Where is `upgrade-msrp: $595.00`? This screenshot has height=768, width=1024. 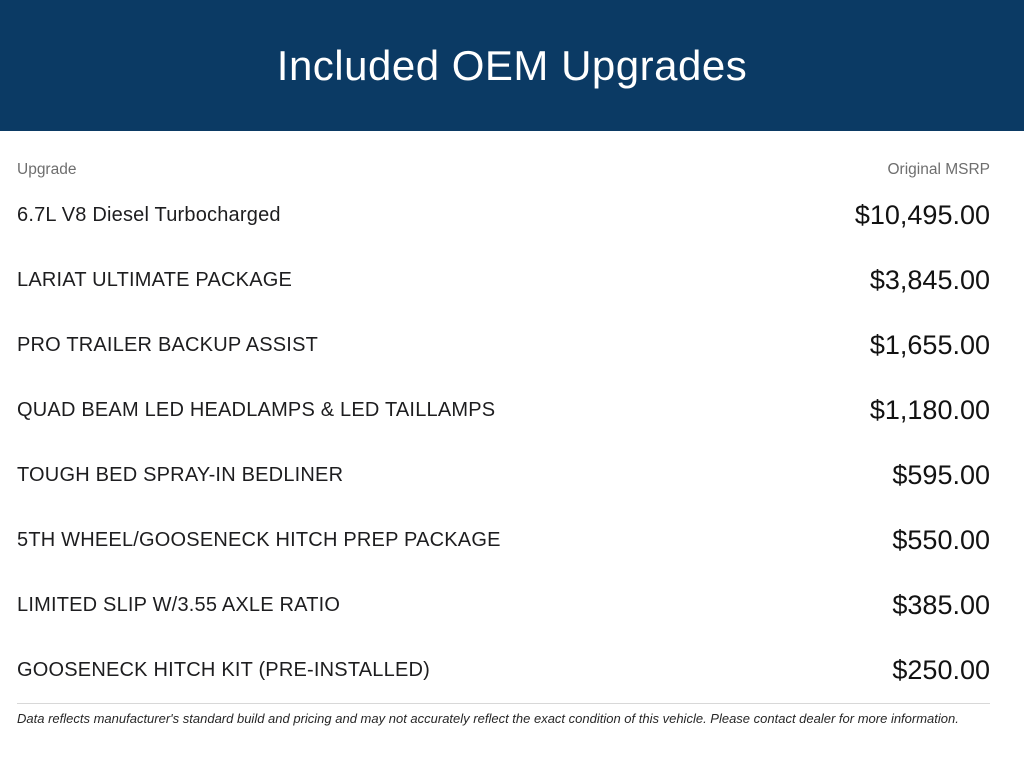
upgrade-msrp: $595.00 is located at coordinates (941, 475).